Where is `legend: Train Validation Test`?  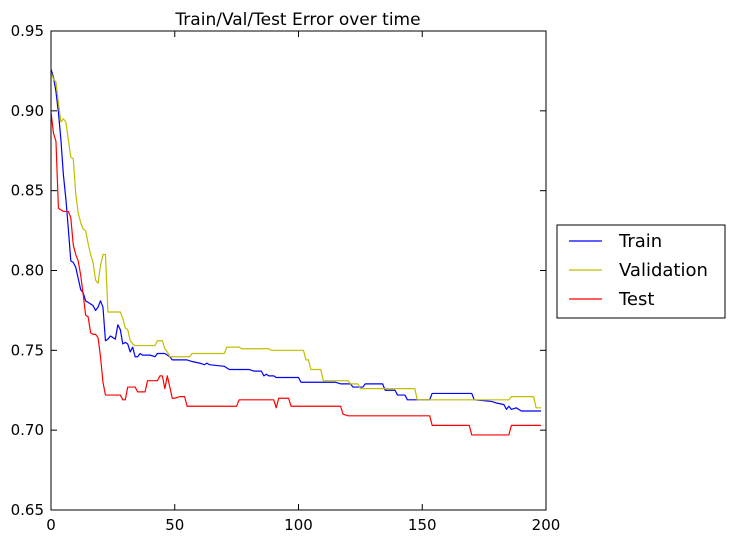
legend: Train Validation Test is located at coordinates (641, 271).